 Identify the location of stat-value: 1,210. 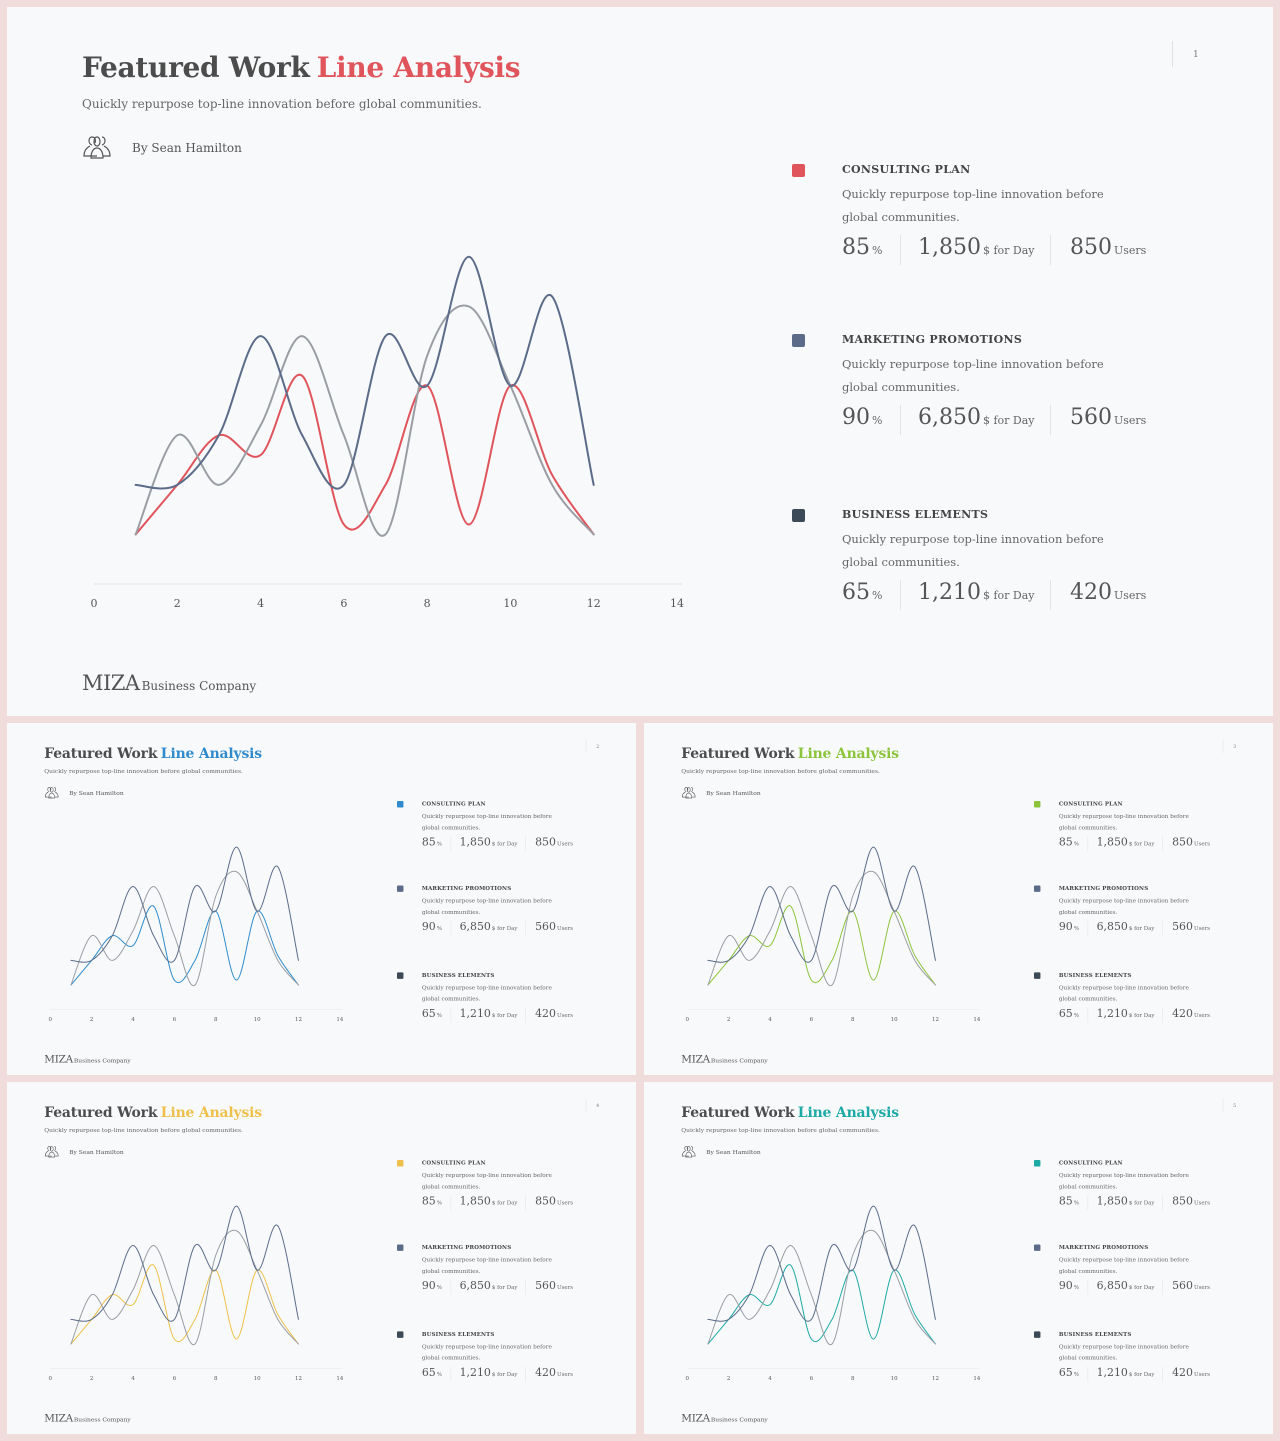
(1112, 1373).